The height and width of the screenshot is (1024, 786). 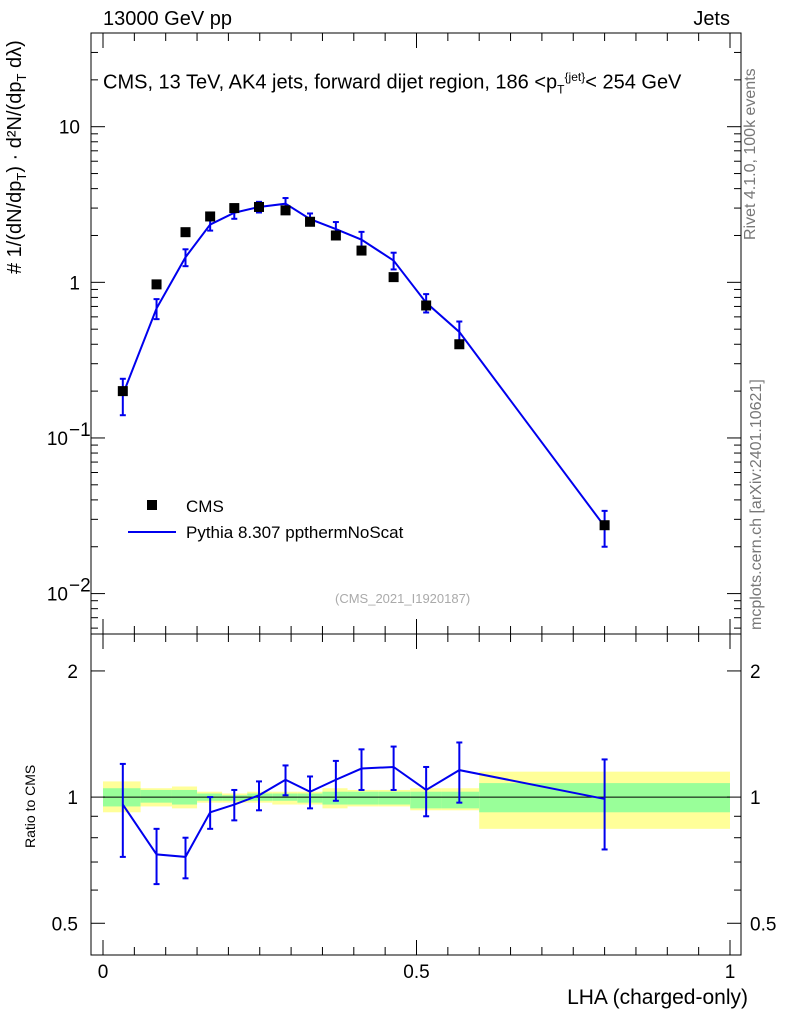 What do you see at coordinates (363, 811) in the screenshot?
I see `ratio-line` at bounding box center [363, 811].